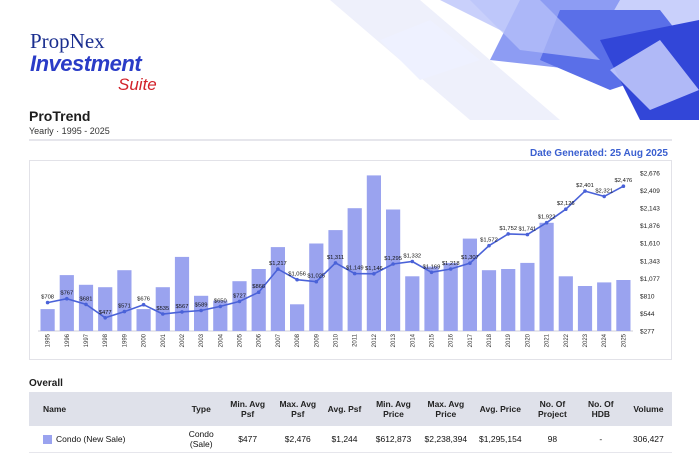 Image resolution: width=699 pixels, height=464 pixels. I want to click on x-tick-label-2012: 2012, so click(375, 340).